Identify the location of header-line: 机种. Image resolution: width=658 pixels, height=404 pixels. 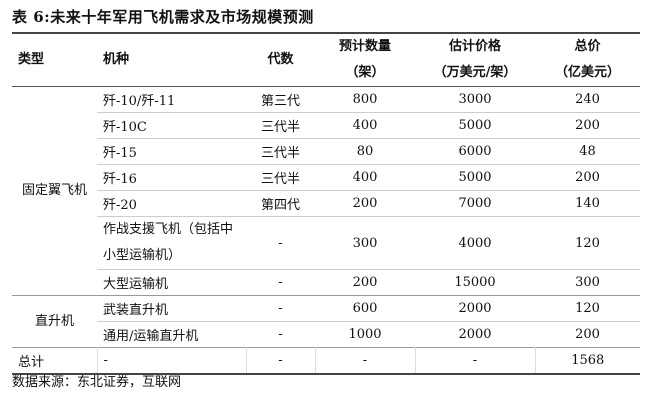
(116, 59).